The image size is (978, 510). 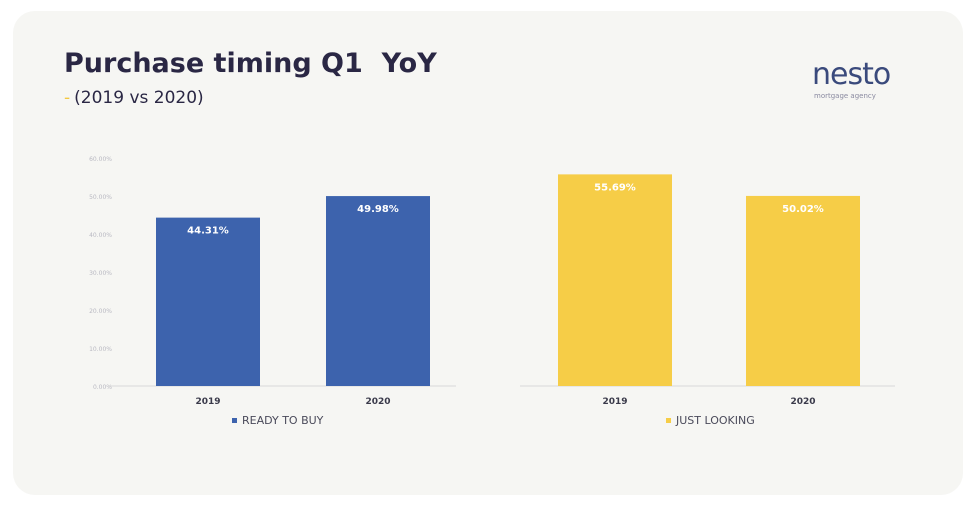 I want to click on logo-tagline: mortgage agency, so click(x=845, y=96).